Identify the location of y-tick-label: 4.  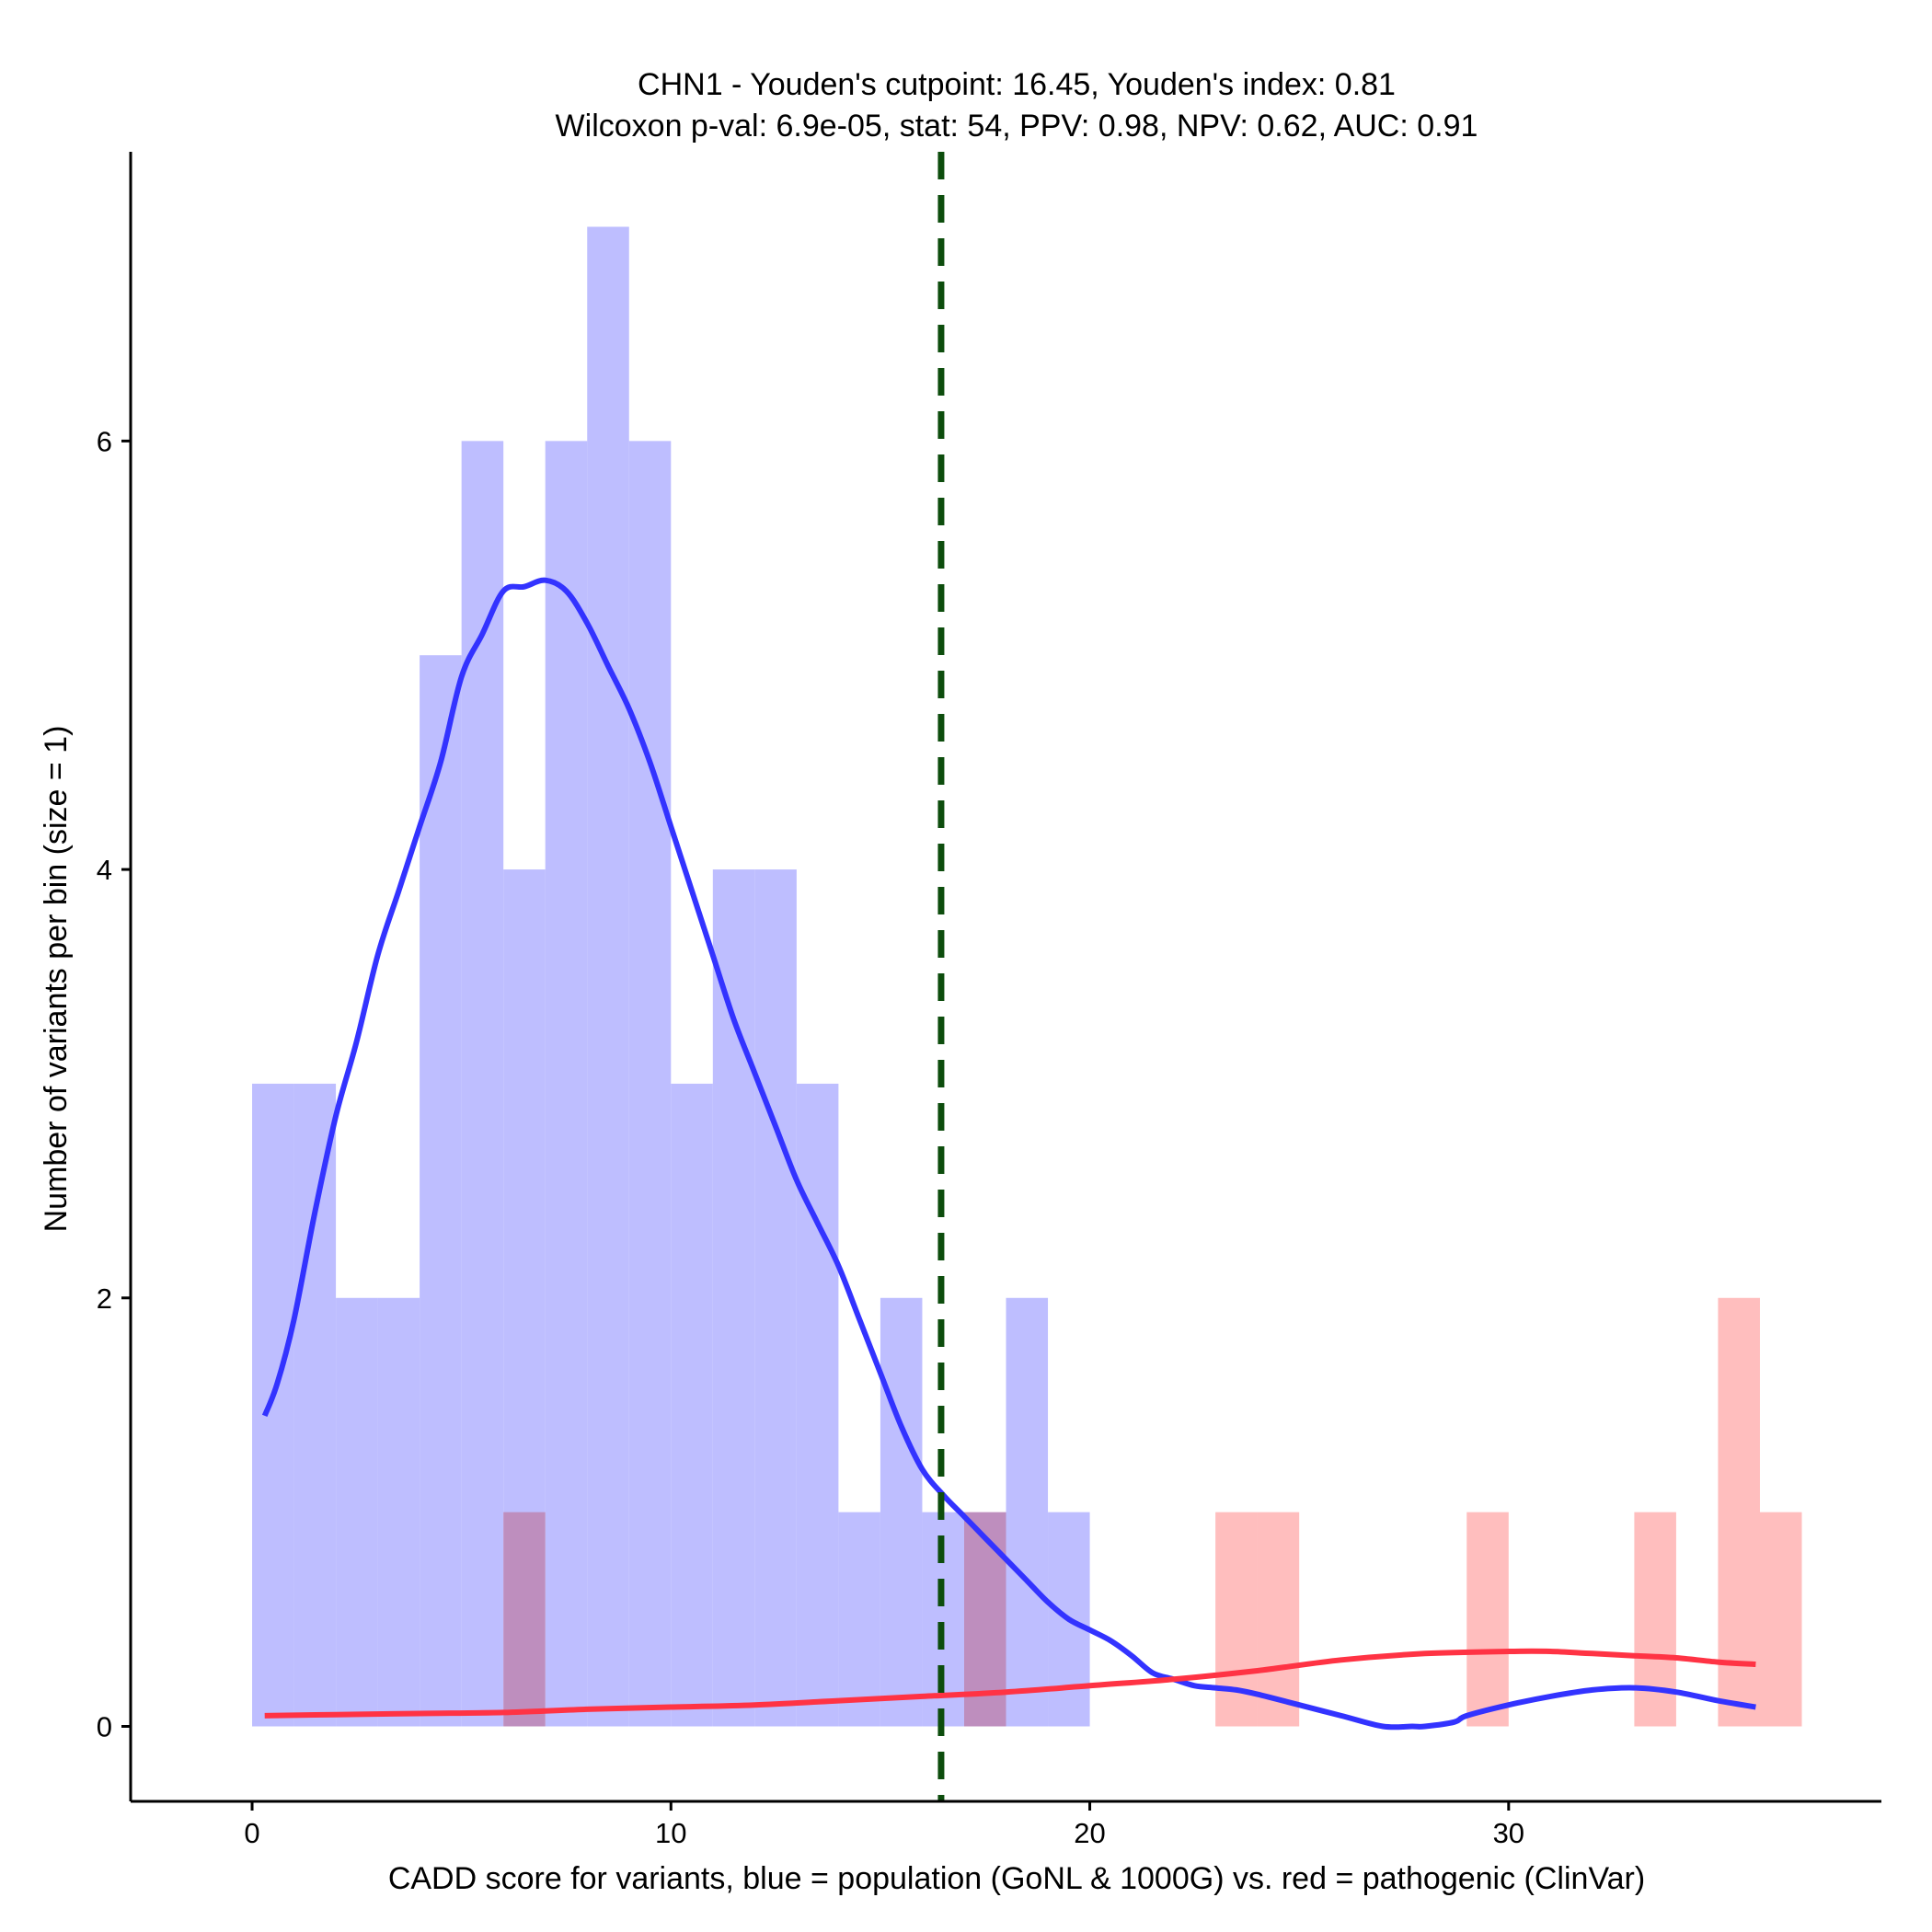
(104, 870).